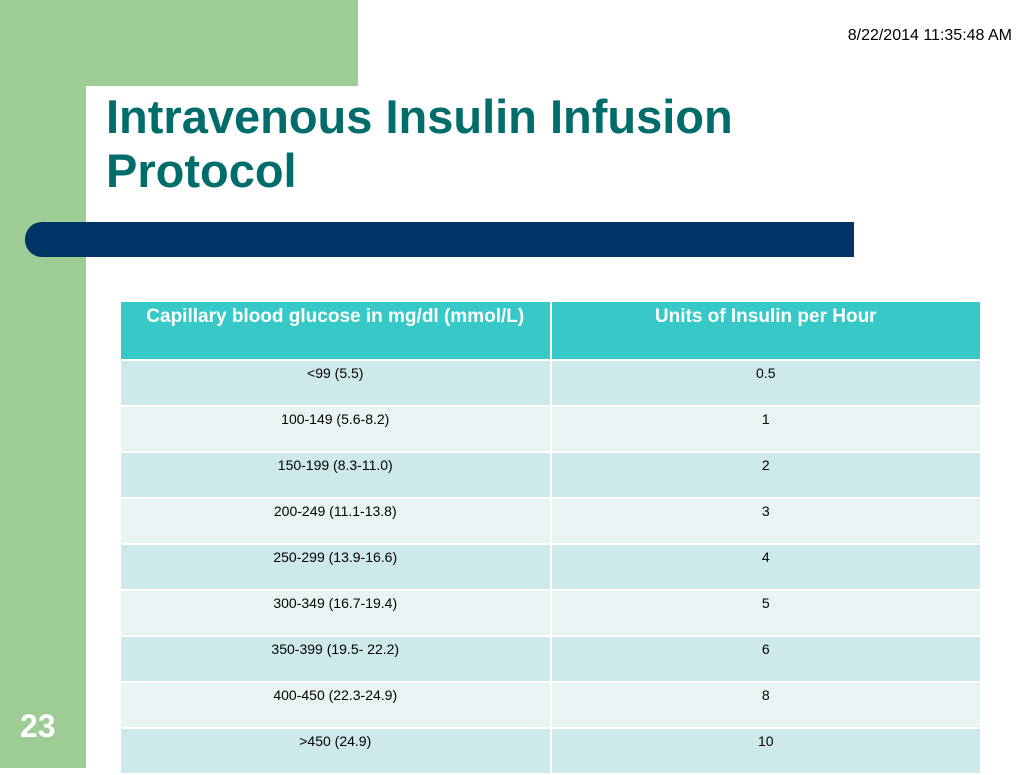 The image size is (1024, 775). I want to click on table-row: 350-399 (19.5- 22.2) 6, so click(550, 659).